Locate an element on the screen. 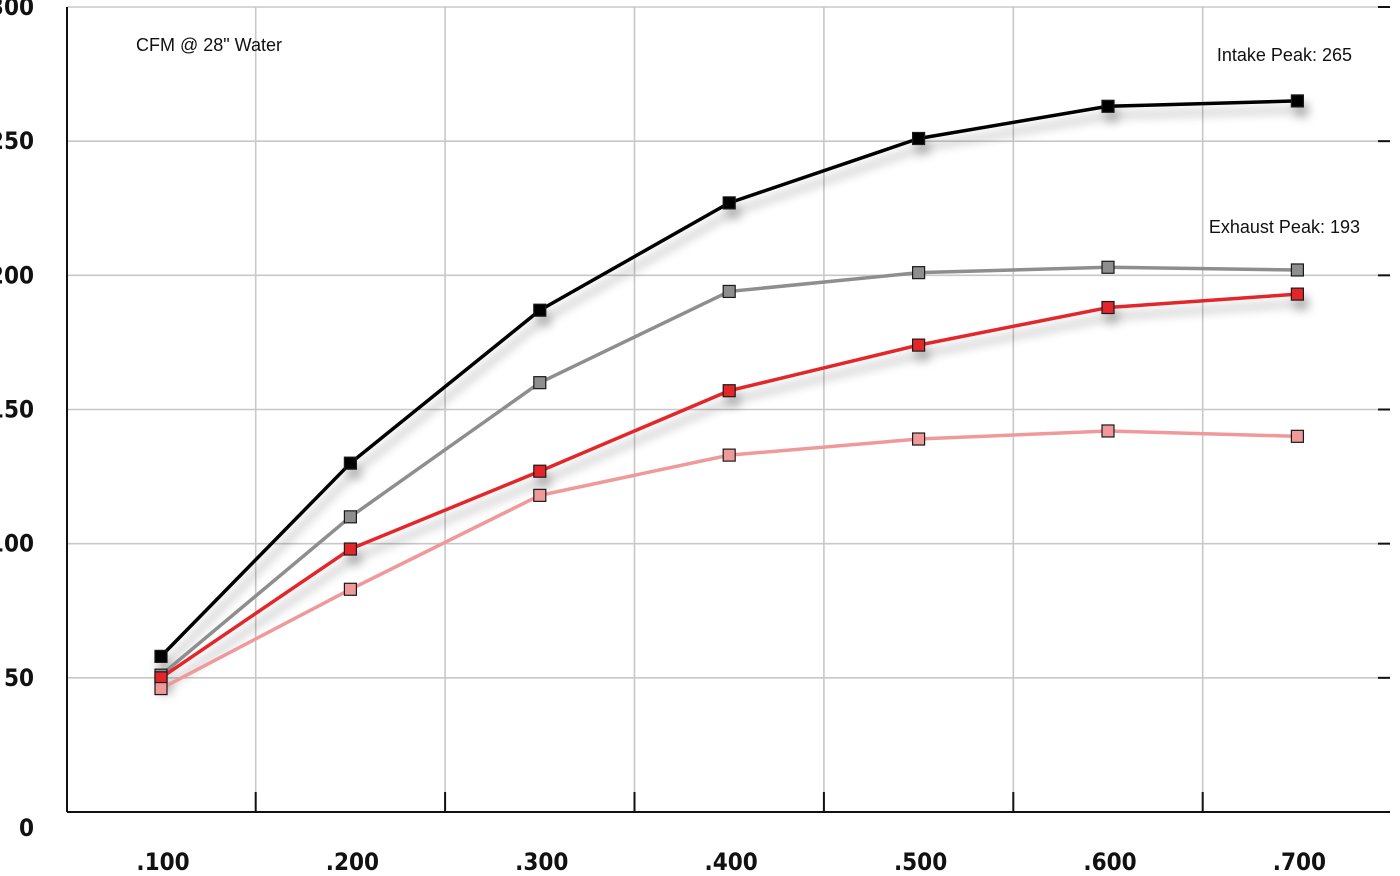  intake-peak-annotation: Intake Peak: 265 is located at coordinates (1284, 55).